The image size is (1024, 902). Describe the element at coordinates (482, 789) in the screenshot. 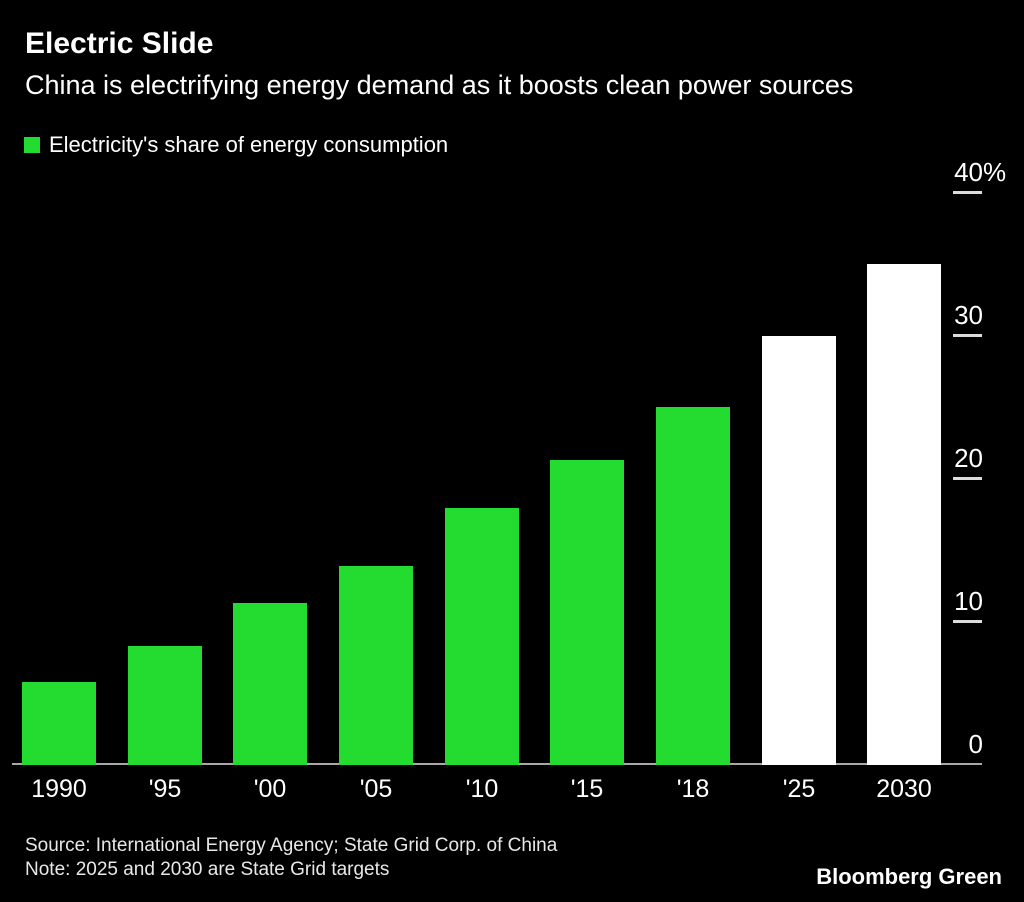

I see `x-axis-label-10: '10` at that location.